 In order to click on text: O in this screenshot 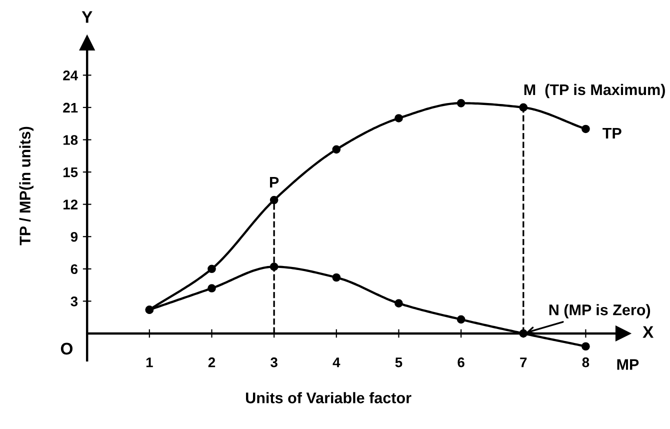, I will do `click(66, 348)`.